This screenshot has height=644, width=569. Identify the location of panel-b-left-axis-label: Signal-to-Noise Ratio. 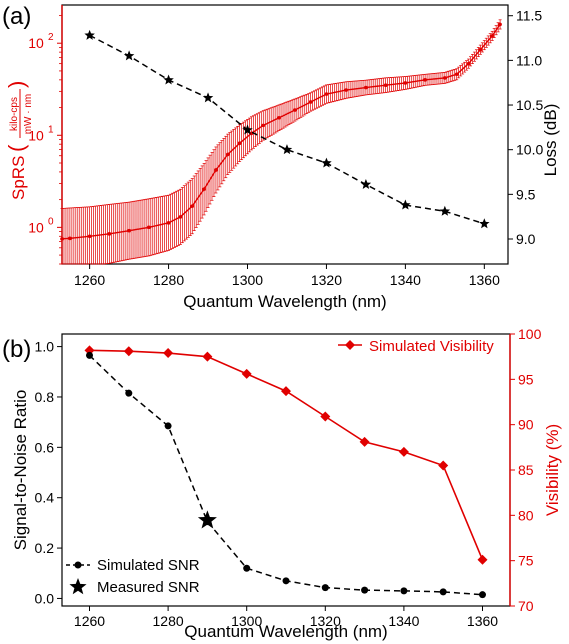
(20, 470).